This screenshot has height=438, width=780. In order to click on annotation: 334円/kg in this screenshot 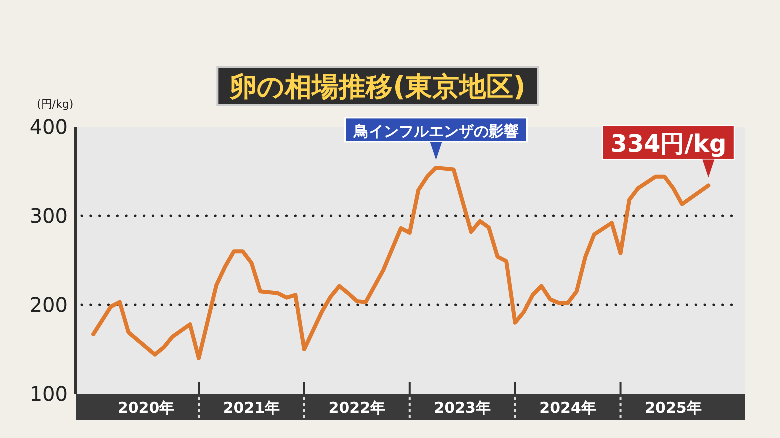, I will do `click(668, 144)`.